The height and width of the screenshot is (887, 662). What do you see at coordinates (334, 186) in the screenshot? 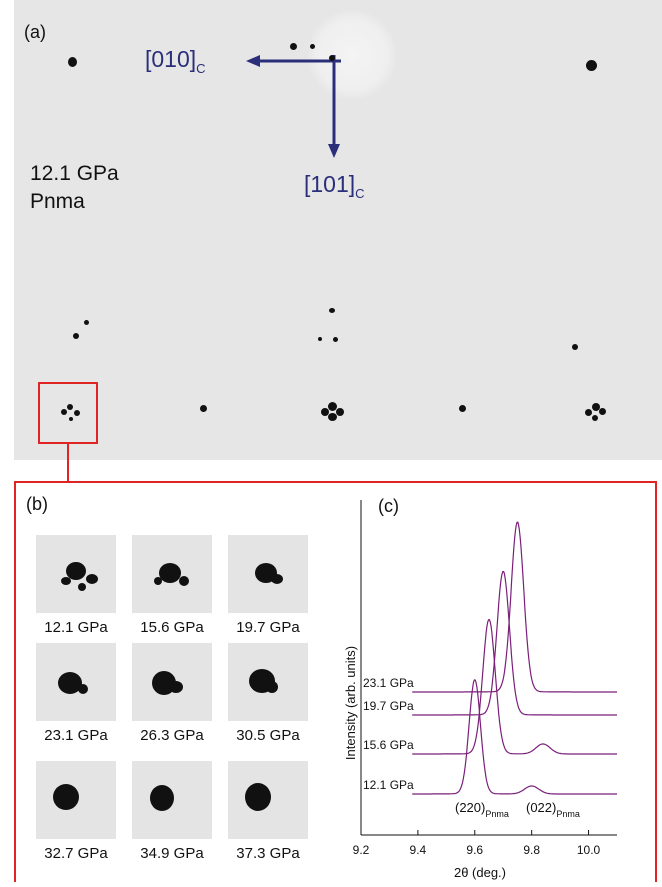
I see `arrow-101-label: [101]C` at bounding box center [334, 186].